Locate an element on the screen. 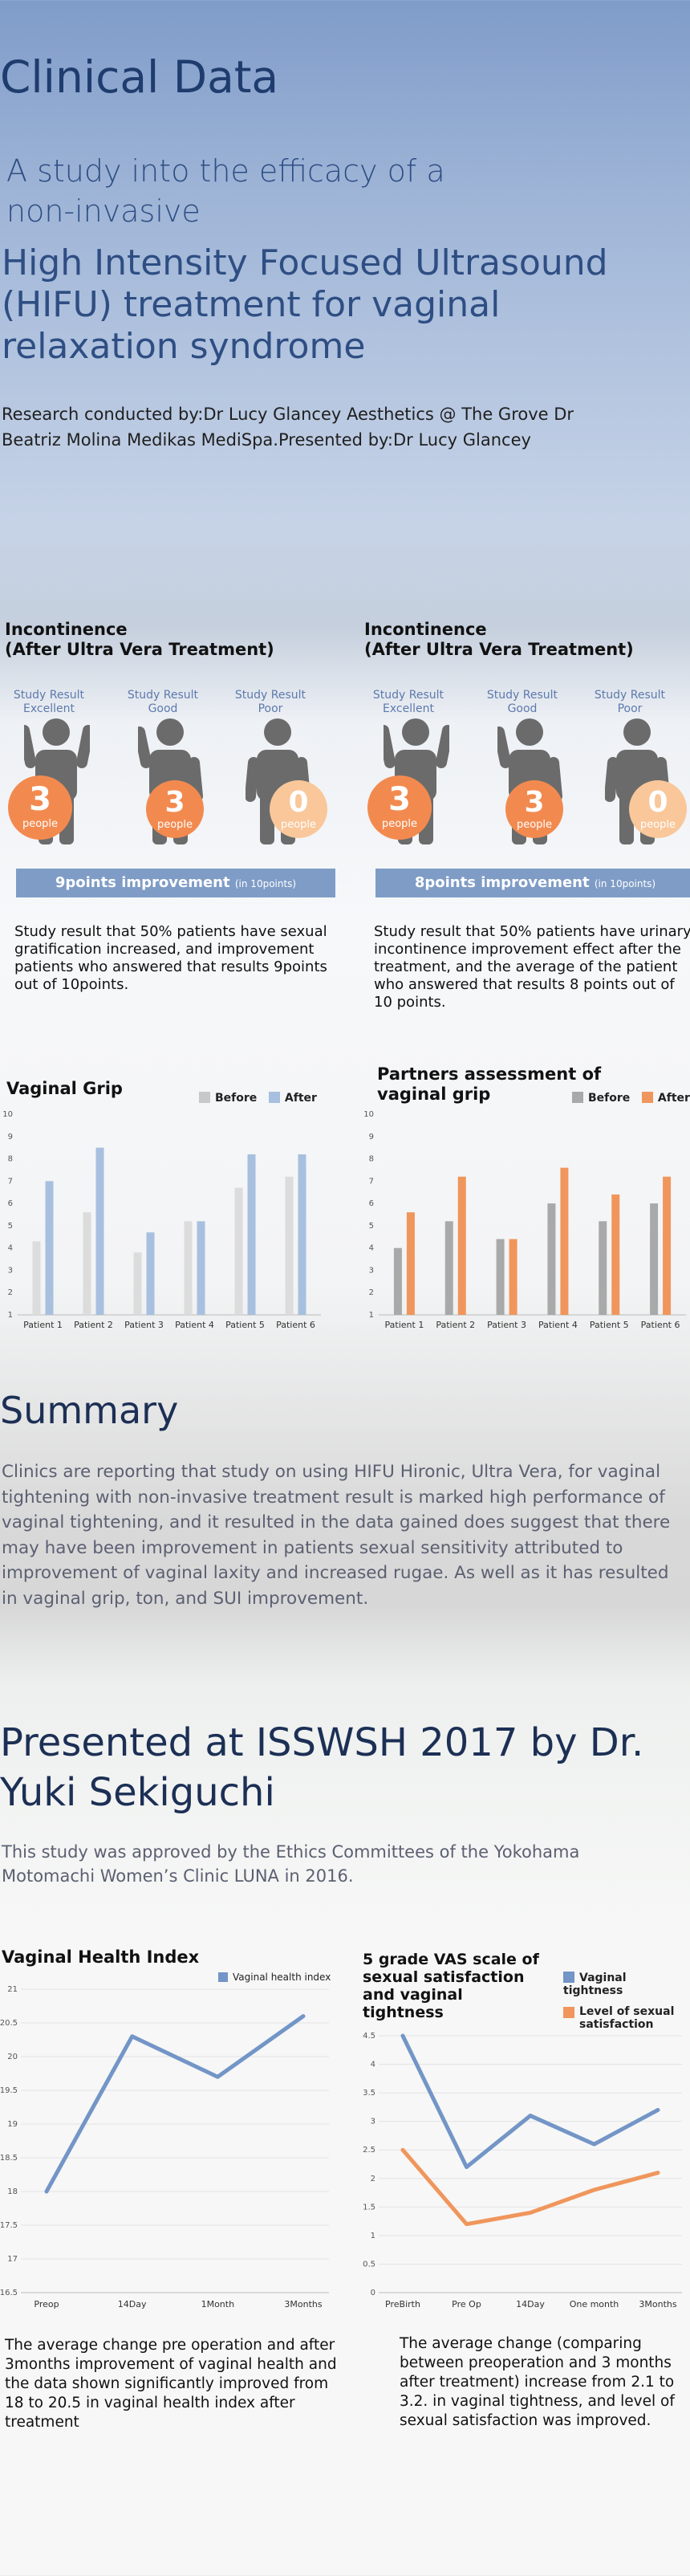 The width and height of the screenshot is (690, 2576). y-tick-label: 18 is located at coordinates (12, 2191).